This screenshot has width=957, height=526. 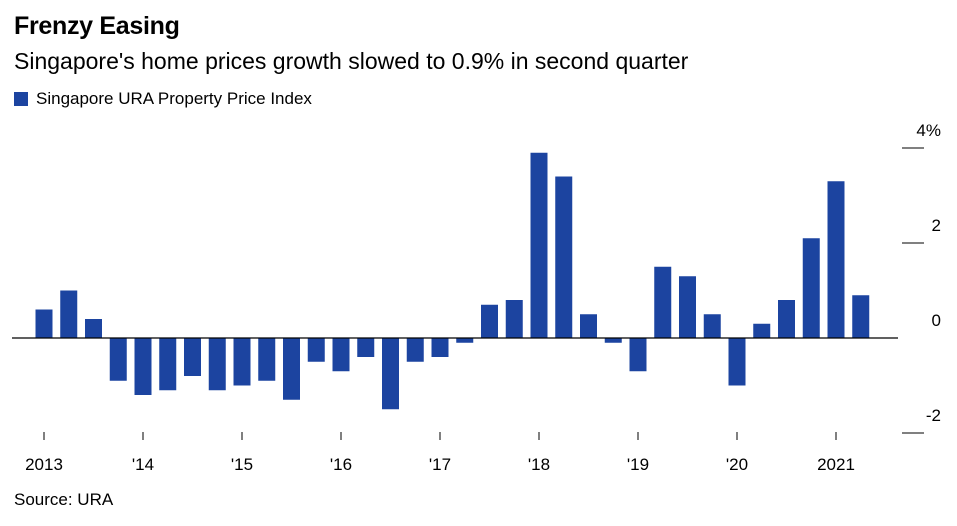 What do you see at coordinates (366, 347) in the screenshot?
I see `bar-2016Q2` at bounding box center [366, 347].